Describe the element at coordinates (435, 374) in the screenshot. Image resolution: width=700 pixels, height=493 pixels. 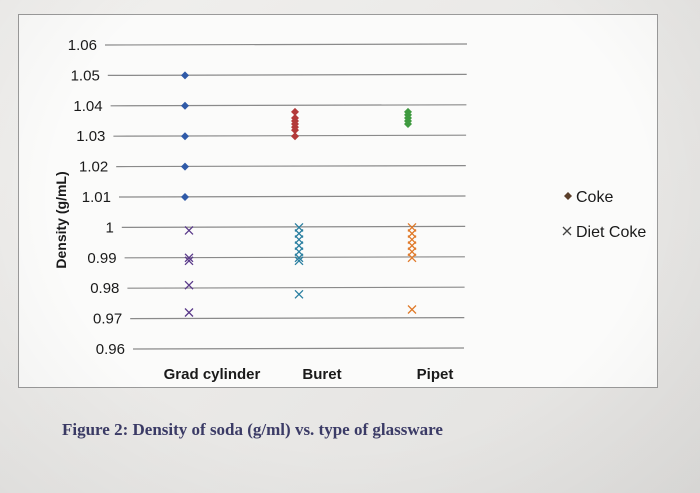
I see `x-tick-label: Pipet` at that location.